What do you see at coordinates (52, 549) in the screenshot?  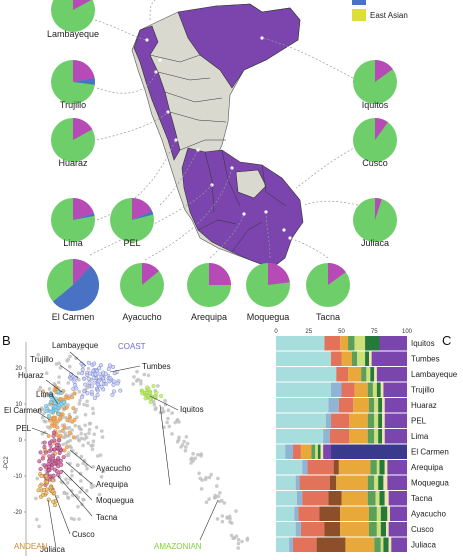 I see `pca-label-juliaca: Juliaca` at bounding box center [52, 549].